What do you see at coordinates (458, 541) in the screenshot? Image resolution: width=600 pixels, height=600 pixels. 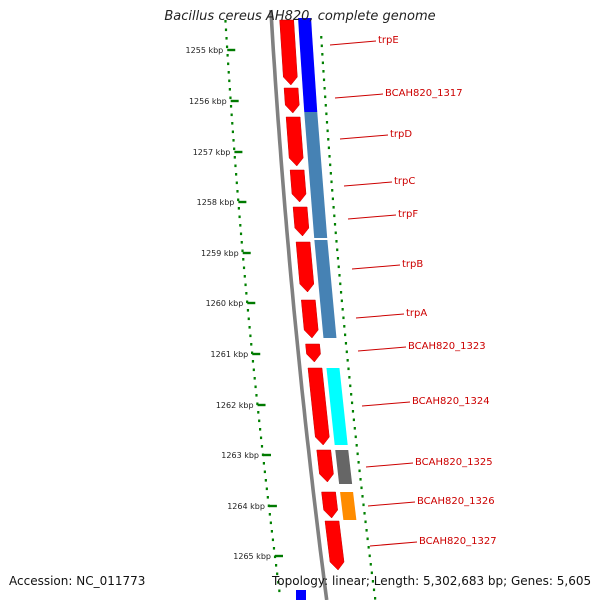 I see `gene-label: BCAH820_1327` at bounding box center [458, 541].